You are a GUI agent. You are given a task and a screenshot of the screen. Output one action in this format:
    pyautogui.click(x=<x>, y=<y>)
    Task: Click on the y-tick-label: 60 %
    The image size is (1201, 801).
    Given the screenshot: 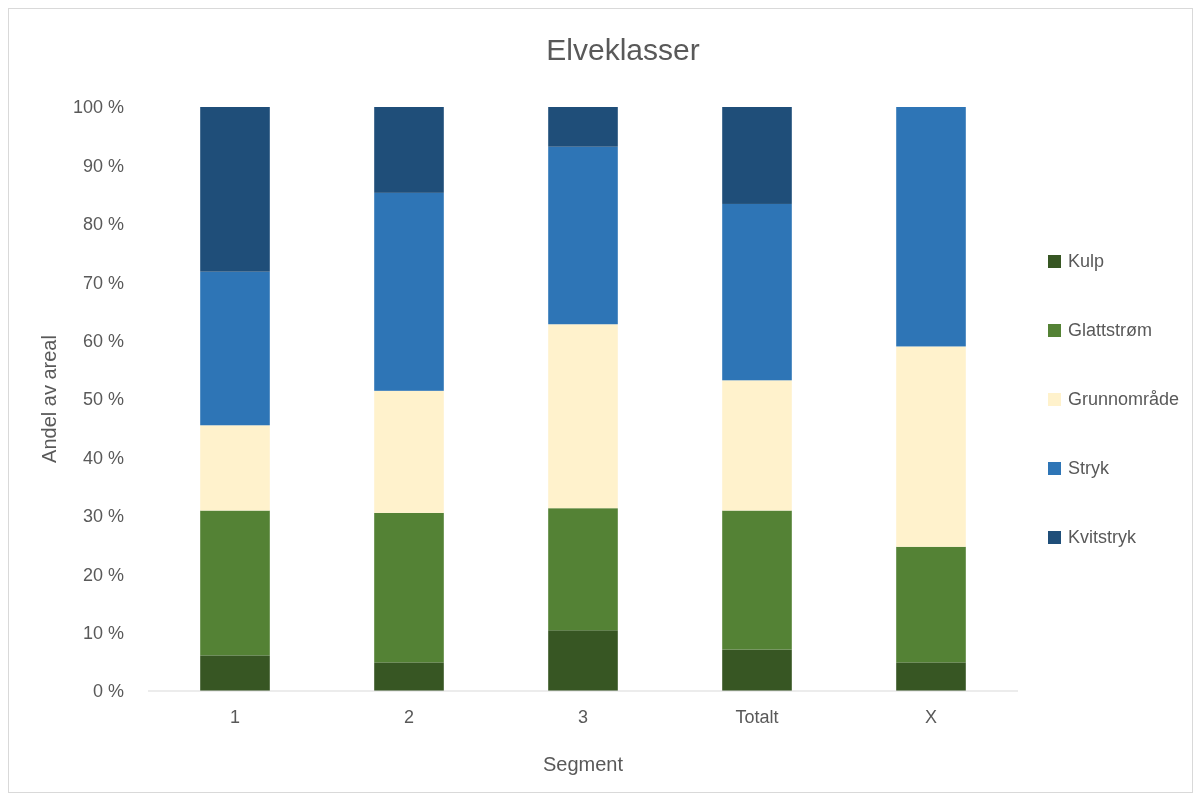 What is the action you would take?
    pyautogui.click(x=103, y=340)
    